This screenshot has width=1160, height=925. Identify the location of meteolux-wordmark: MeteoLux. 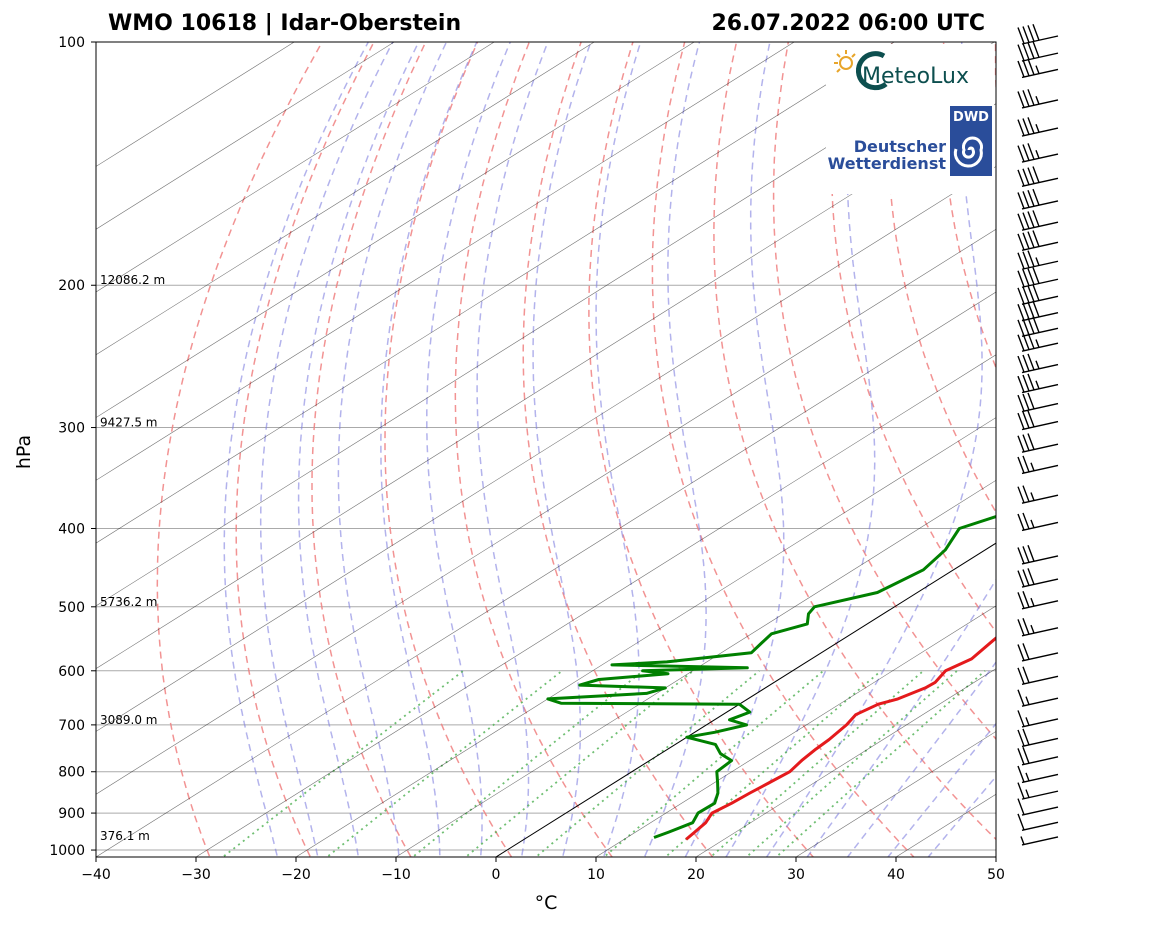
(915, 76).